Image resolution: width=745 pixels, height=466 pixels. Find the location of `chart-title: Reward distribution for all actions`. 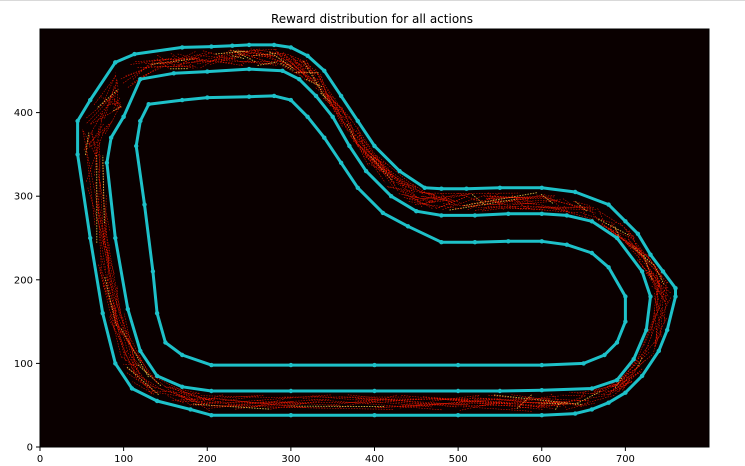

chart-title: Reward distribution for all actions is located at coordinates (372, 19).